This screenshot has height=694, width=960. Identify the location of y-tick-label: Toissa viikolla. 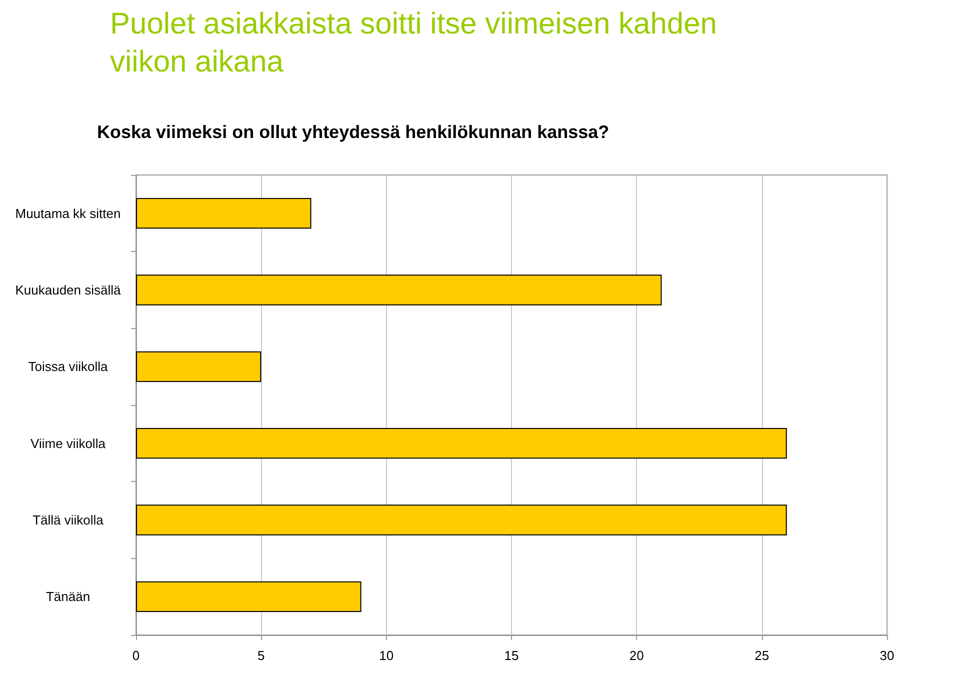
(68, 366).